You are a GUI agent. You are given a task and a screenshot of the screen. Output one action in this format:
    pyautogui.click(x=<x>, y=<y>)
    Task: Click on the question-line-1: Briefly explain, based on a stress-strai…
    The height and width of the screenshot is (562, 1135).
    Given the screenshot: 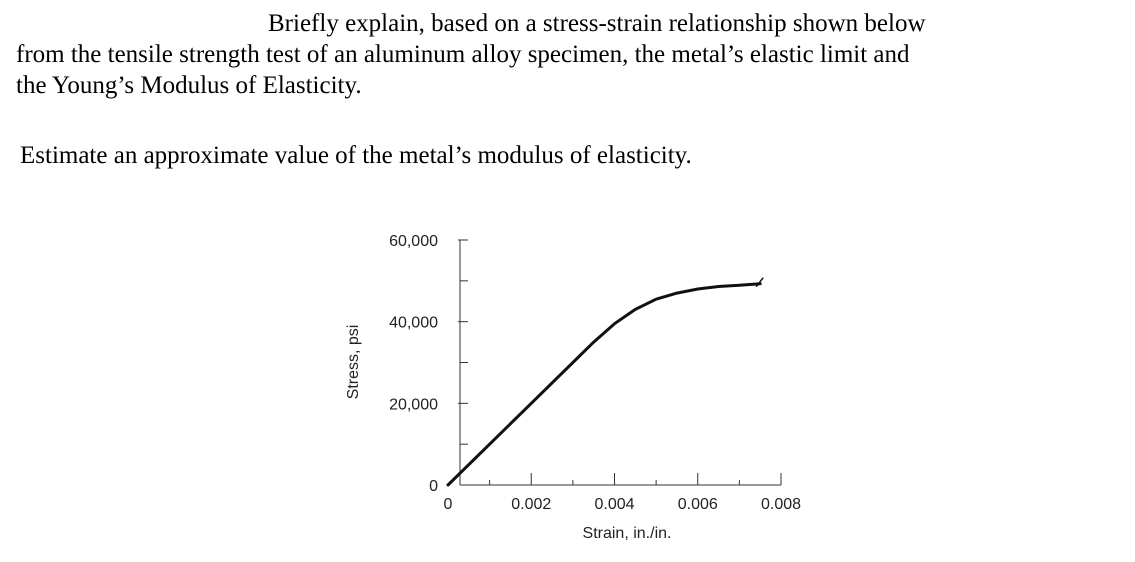 What is the action you would take?
    pyautogui.click(x=597, y=23)
    